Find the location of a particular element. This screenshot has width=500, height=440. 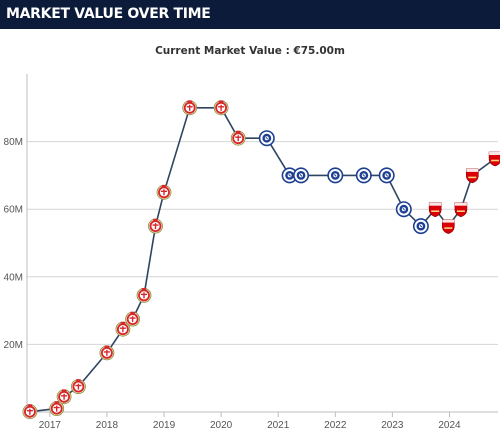

y-tick-label: 60M is located at coordinates (13, 210).